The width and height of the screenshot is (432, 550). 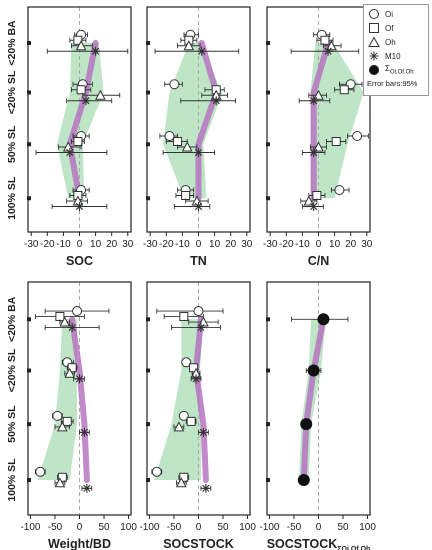 I want to click on x-tick-label: 20, so click(x=231, y=244).